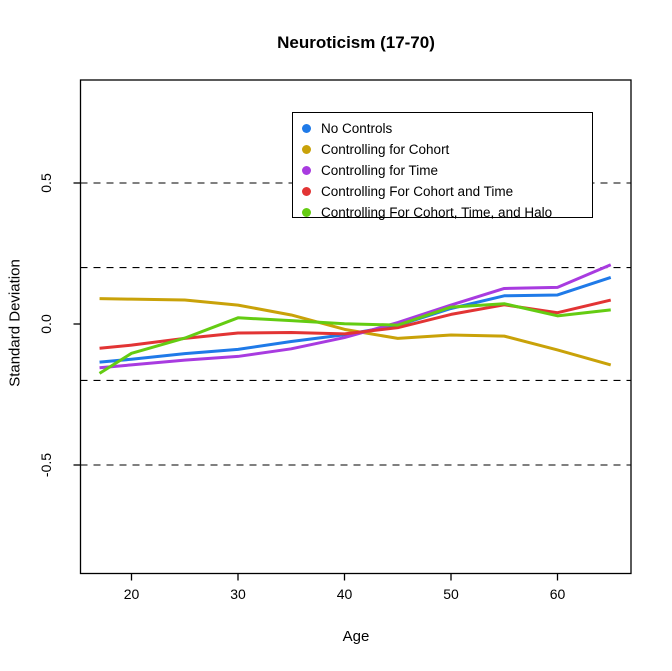 This screenshot has height=671, width=672. Describe the element at coordinates (46, 183) in the screenshot. I see `y-tick-label: 0.5` at that location.